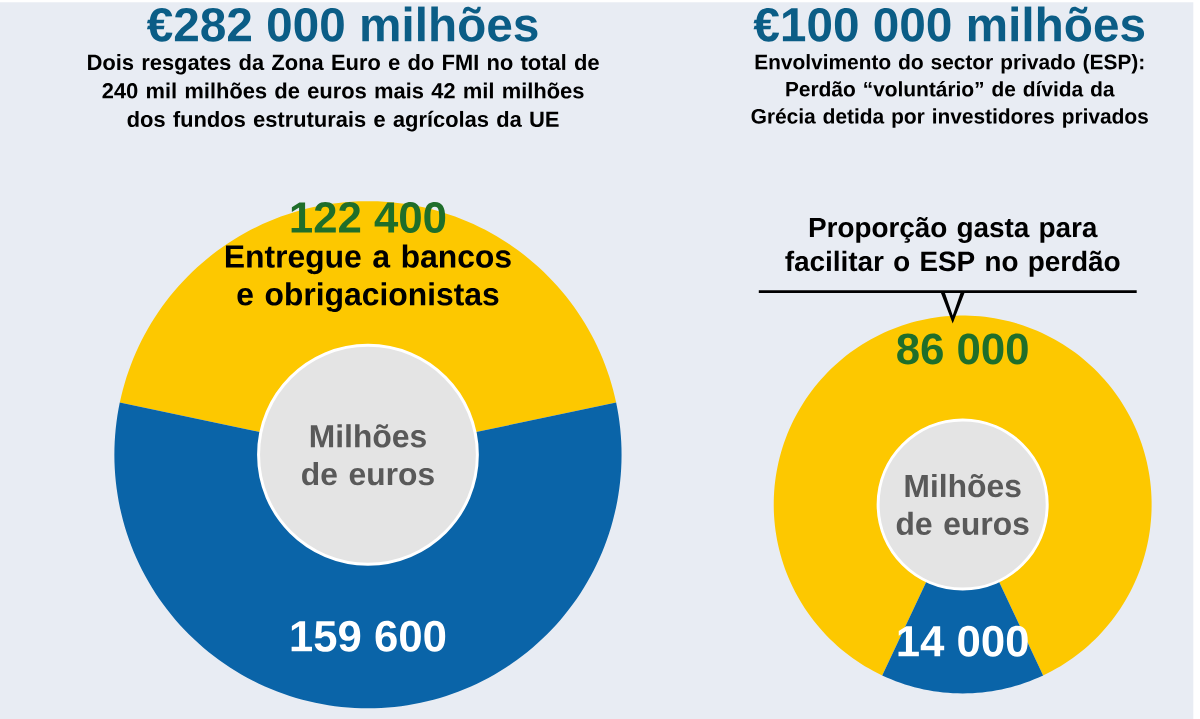  Describe the element at coordinates (962, 349) in the screenshot. I see `data-label: 86 000` at that location.